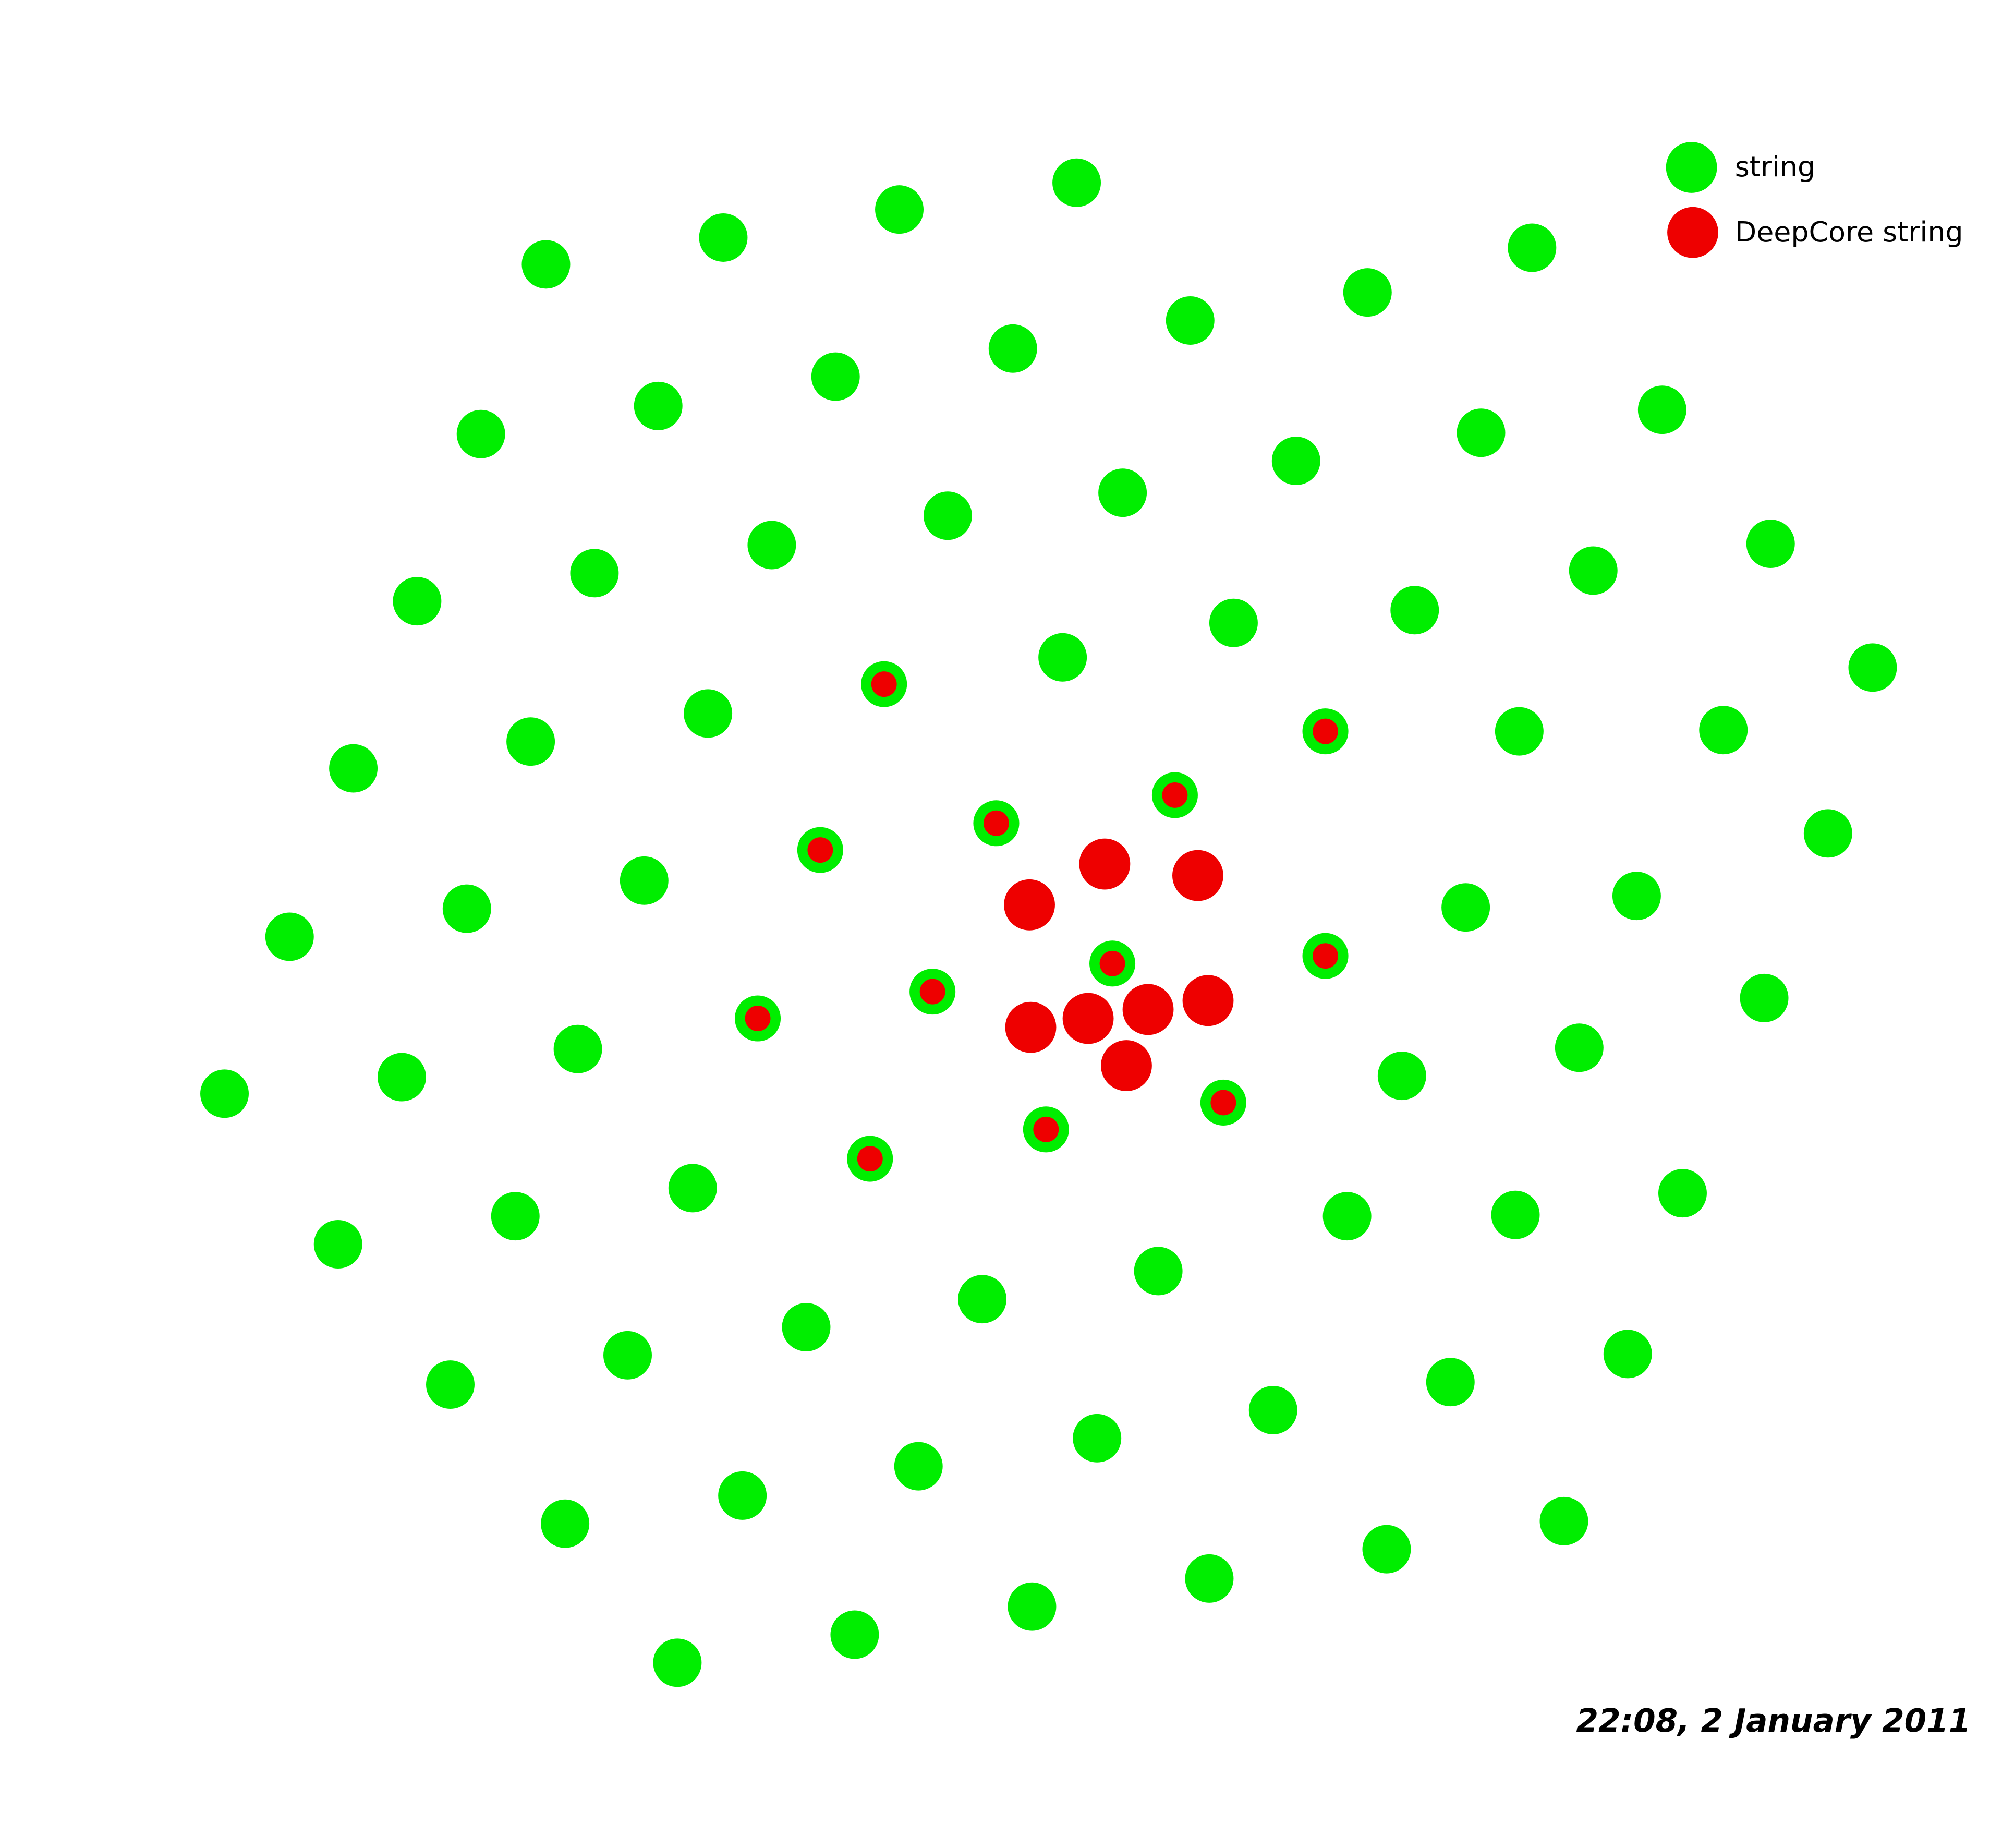  I want to click on legend-swatch-string, so click(1691, 167).